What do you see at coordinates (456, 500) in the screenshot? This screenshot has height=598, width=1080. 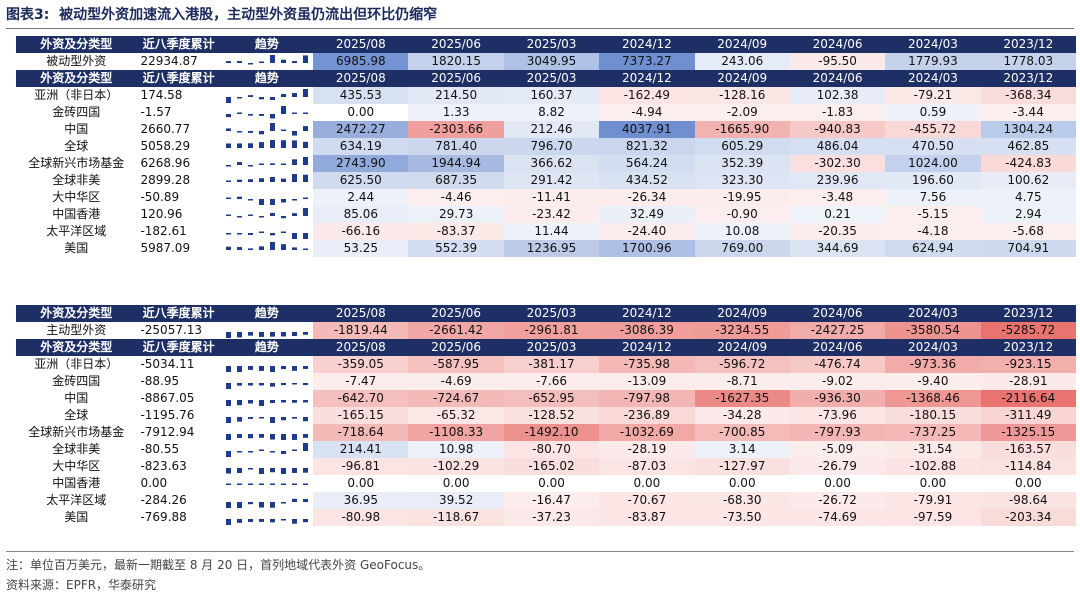 I see `row-value: 39.52` at bounding box center [456, 500].